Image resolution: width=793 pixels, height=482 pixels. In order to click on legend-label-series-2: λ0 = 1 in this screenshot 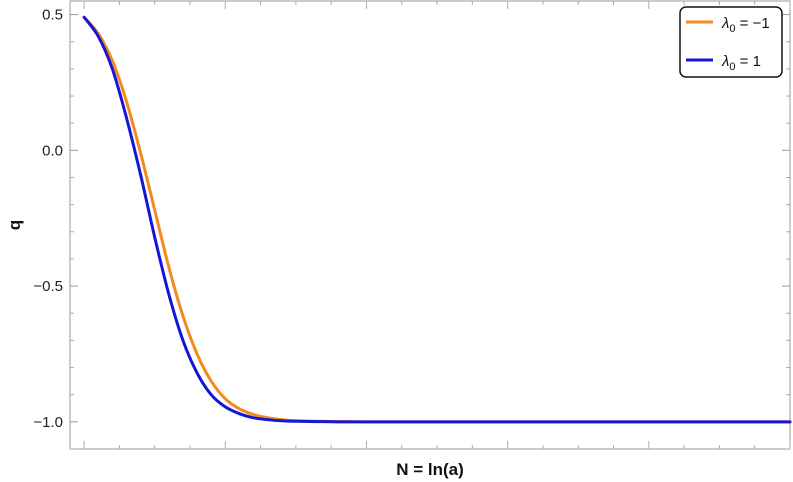, I will do `click(741, 63)`.